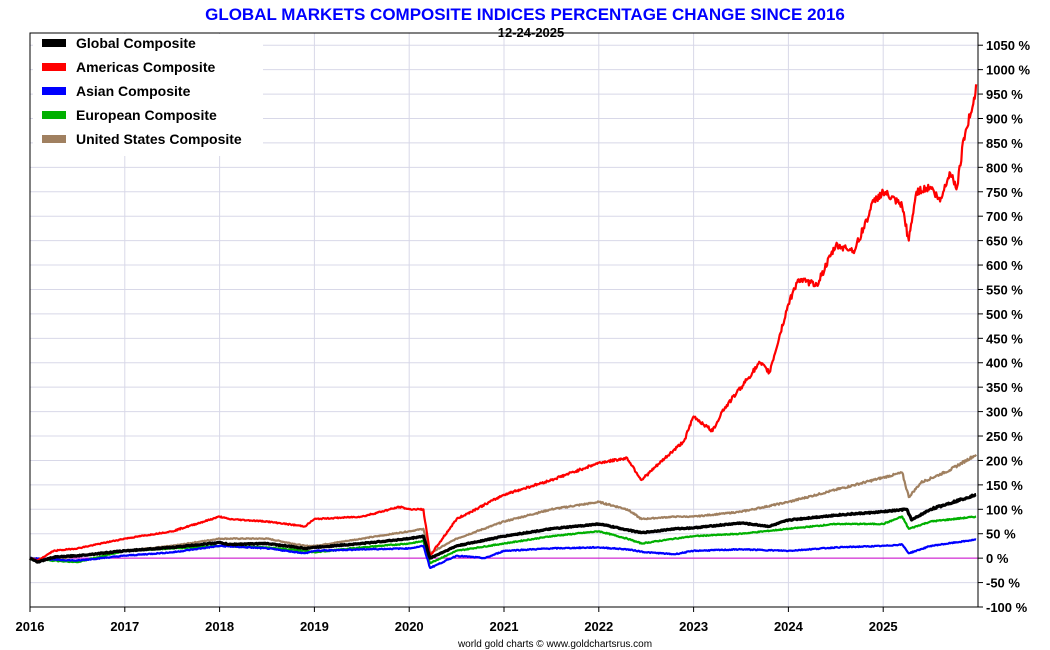 The width and height of the screenshot is (1050, 650). I want to click on y-tick-label: 950 %, so click(1004, 94).